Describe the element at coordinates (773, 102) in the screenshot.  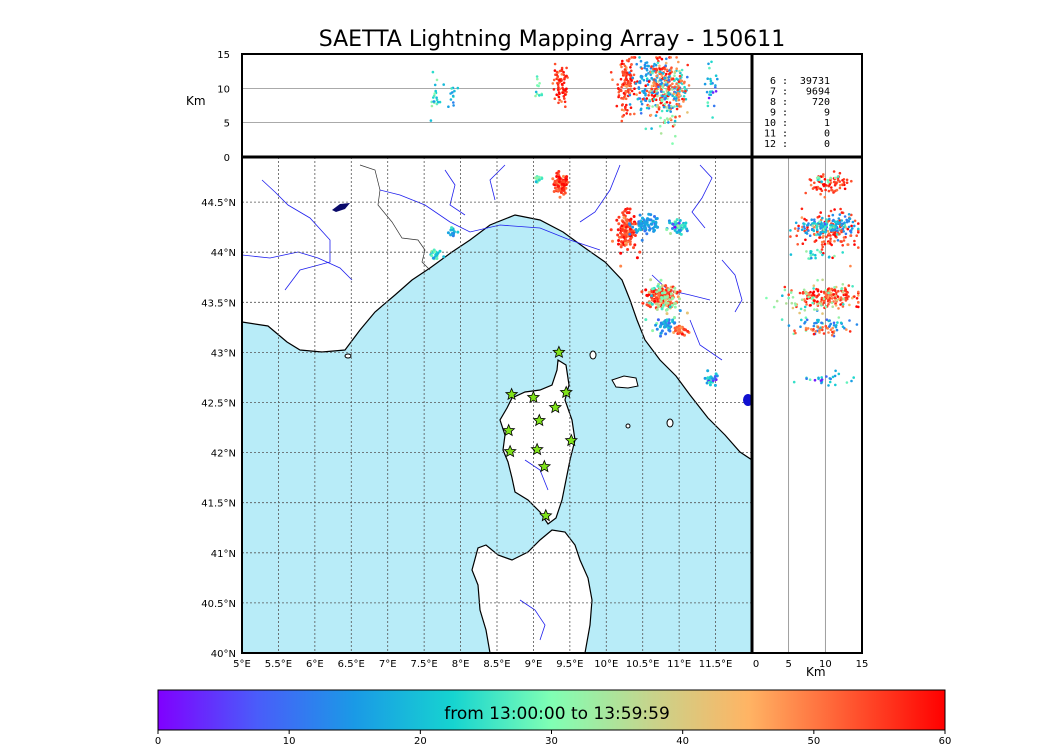
I see `station-count-label: 8` at that location.